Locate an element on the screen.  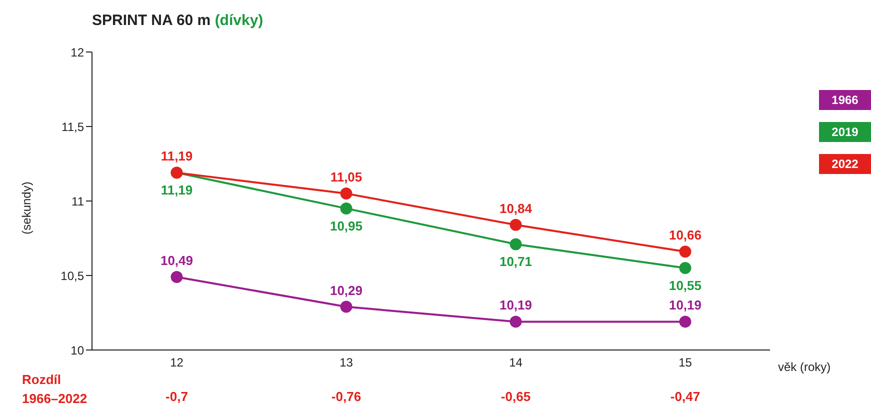
x-axis-title: věk (roky) is located at coordinates (804, 367).